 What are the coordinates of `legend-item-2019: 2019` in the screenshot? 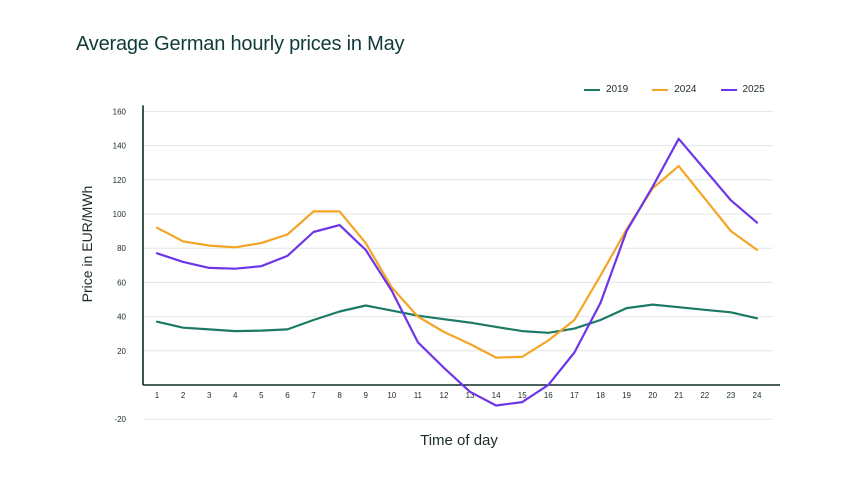 It's located at (606, 89).